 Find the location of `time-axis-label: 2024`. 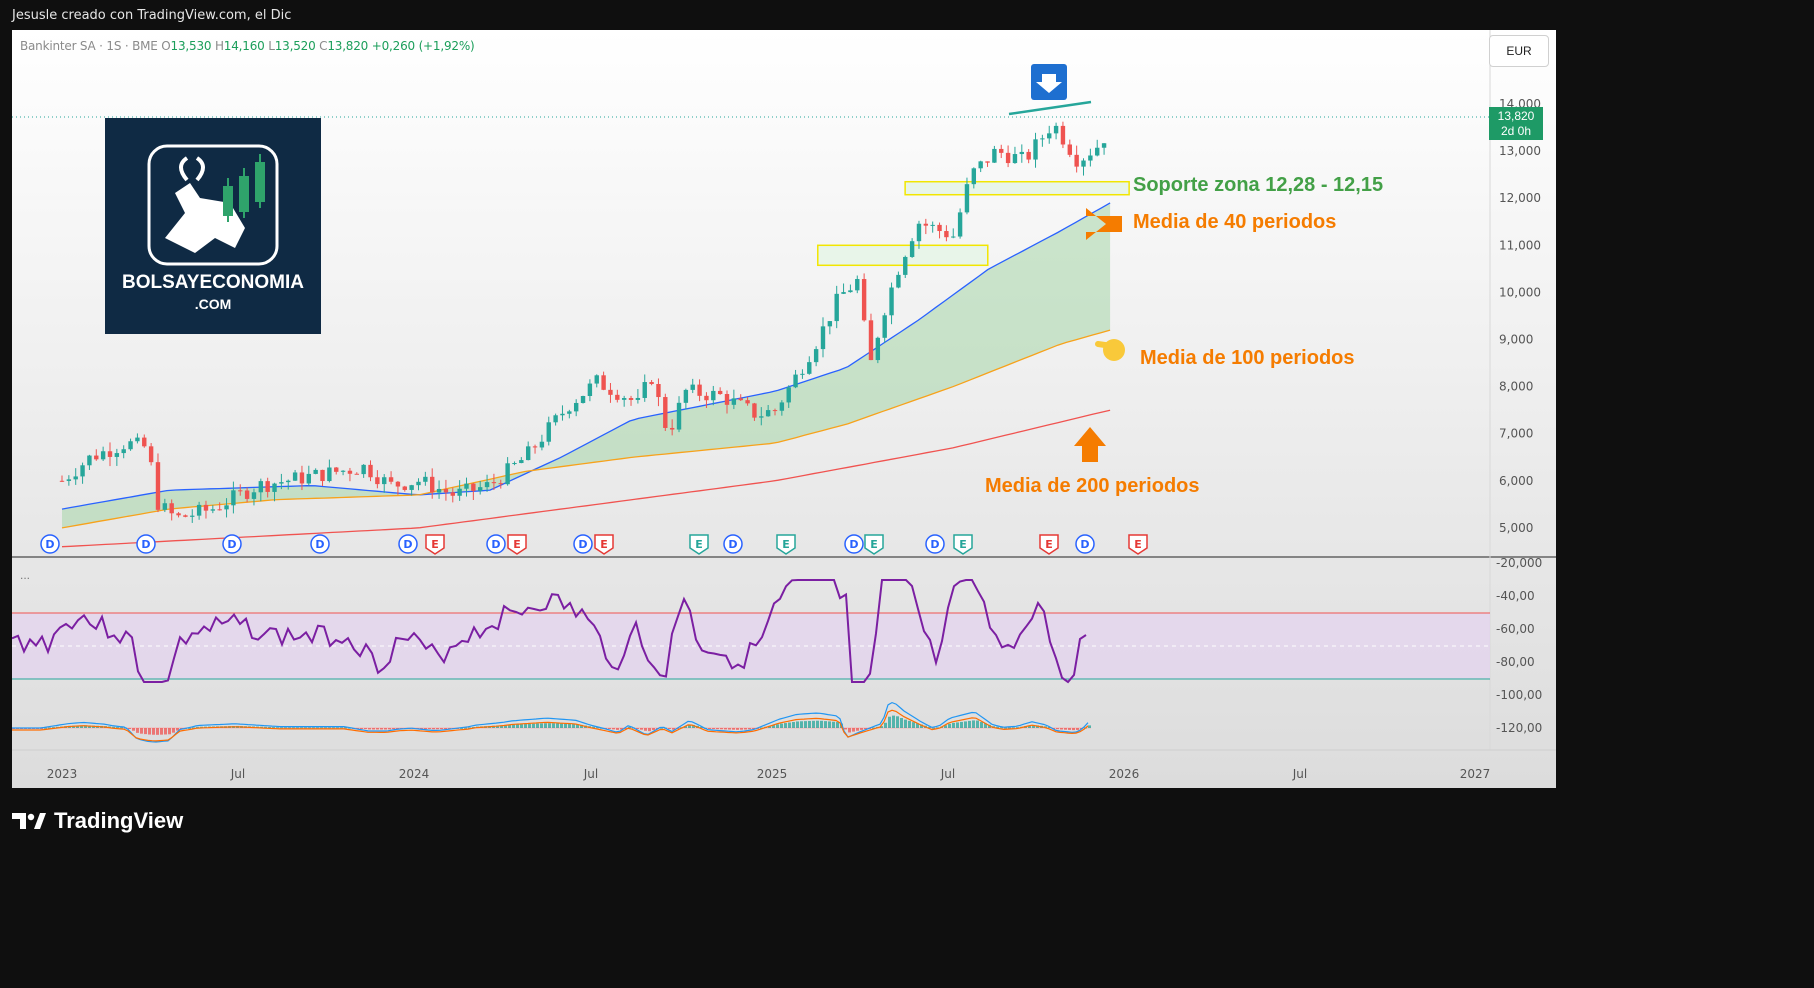

time-axis-label: 2024 is located at coordinates (414, 774).